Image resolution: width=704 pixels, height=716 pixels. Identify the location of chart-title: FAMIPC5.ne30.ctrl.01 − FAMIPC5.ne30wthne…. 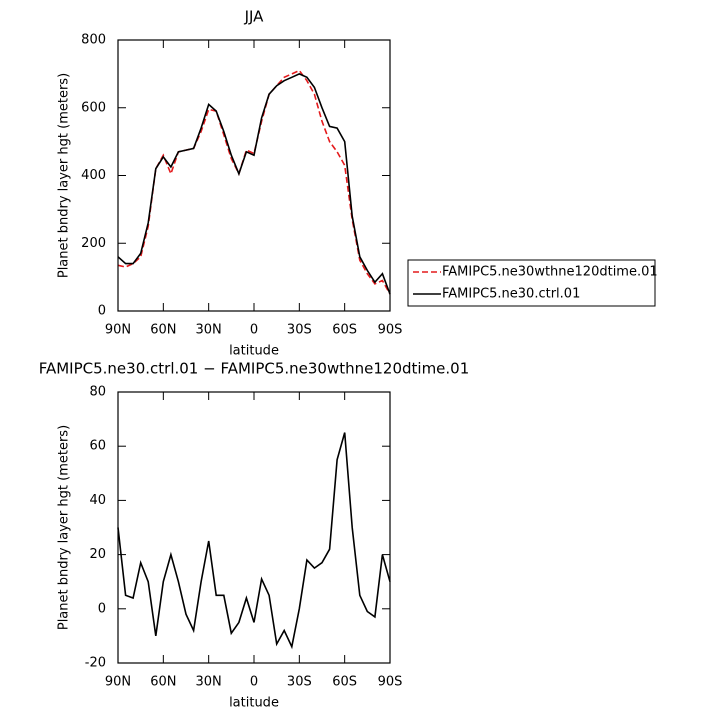
(254, 369).